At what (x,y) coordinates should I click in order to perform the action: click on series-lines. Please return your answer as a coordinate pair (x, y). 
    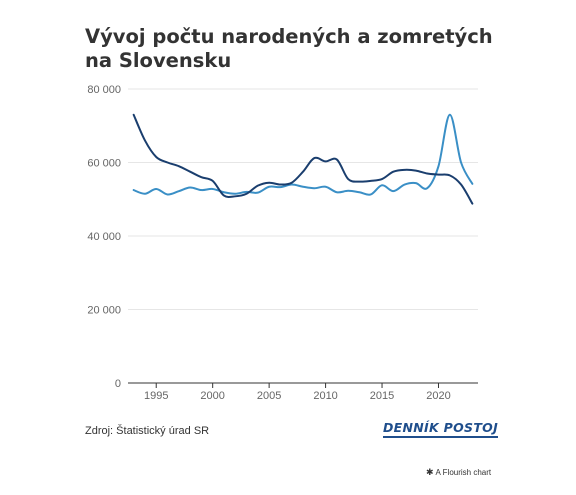
    Looking at the image, I should click on (303, 159).